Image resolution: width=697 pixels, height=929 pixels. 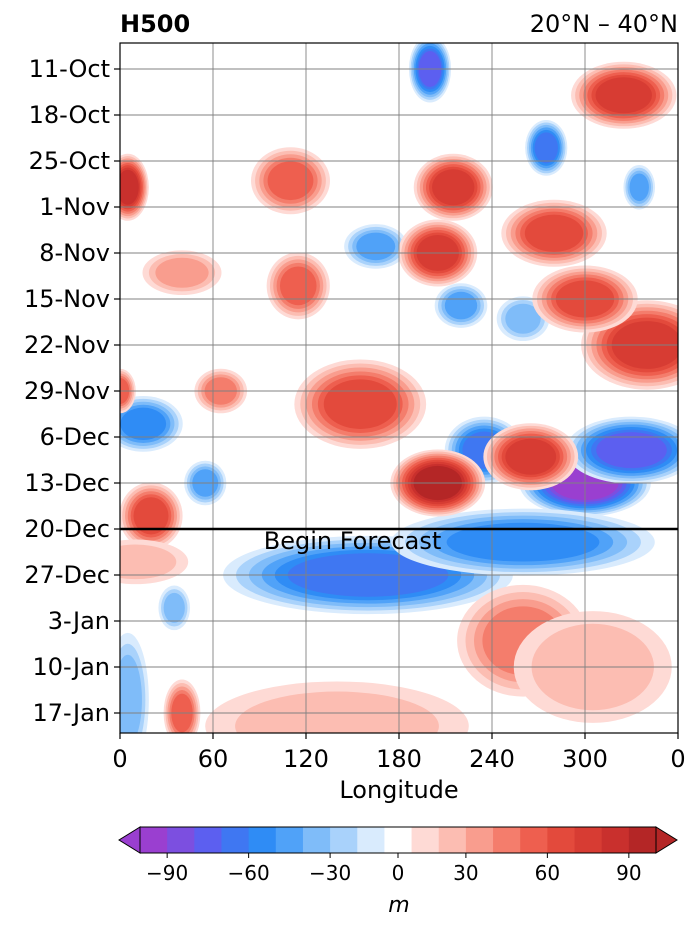 What do you see at coordinates (67, 391) in the screenshot?
I see `y-tick-label: 29-Nov` at bounding box center [67, 391].